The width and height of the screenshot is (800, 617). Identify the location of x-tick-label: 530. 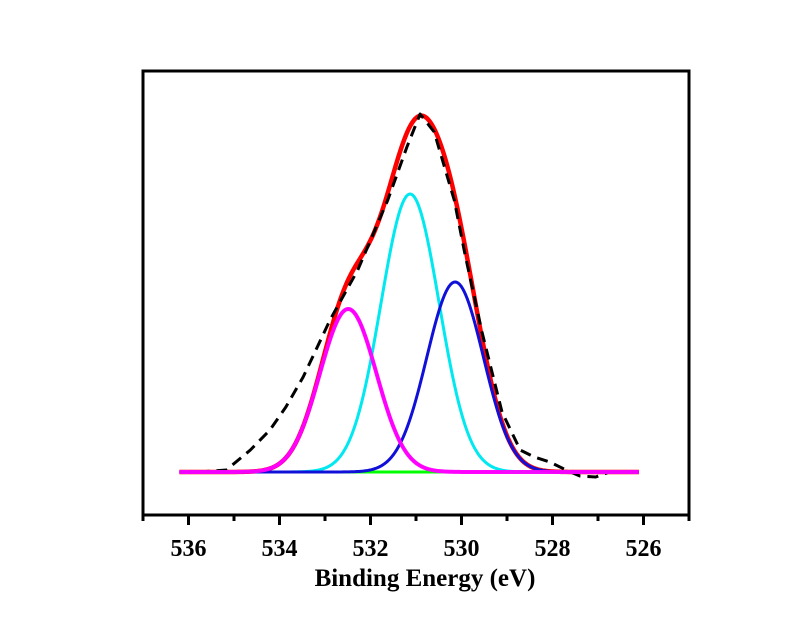
(462, 549).